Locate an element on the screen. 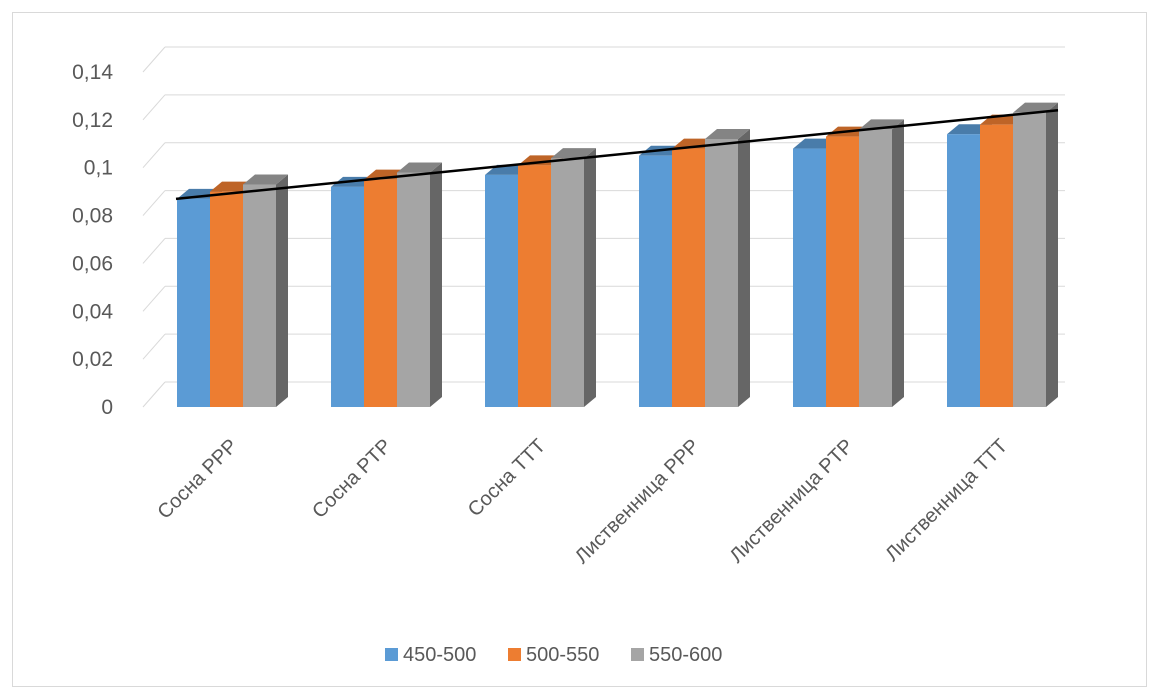 This screenshot has width=1159, height=699. legend-label: 500-550 is located at coordinates (562, 655).